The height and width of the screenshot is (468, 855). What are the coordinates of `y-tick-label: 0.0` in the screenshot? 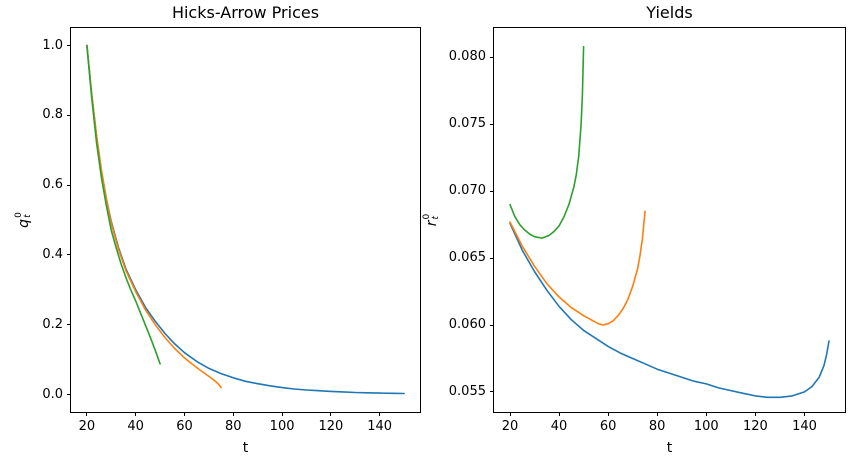 It's located at (52, 394).